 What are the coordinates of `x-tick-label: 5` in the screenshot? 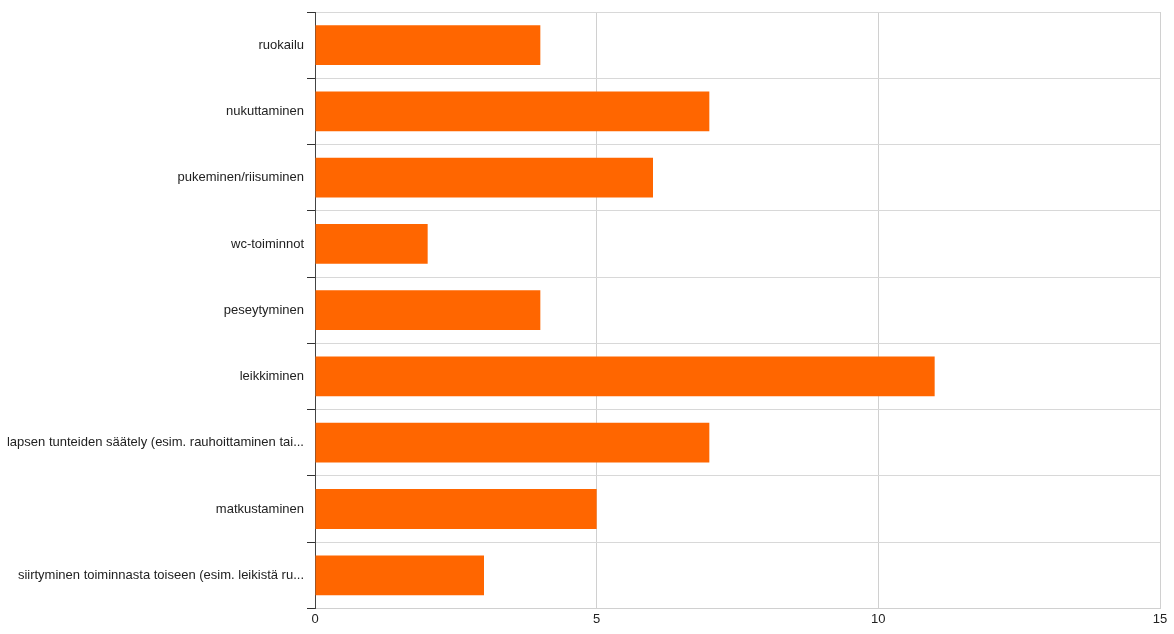 It's located at (597, 618).